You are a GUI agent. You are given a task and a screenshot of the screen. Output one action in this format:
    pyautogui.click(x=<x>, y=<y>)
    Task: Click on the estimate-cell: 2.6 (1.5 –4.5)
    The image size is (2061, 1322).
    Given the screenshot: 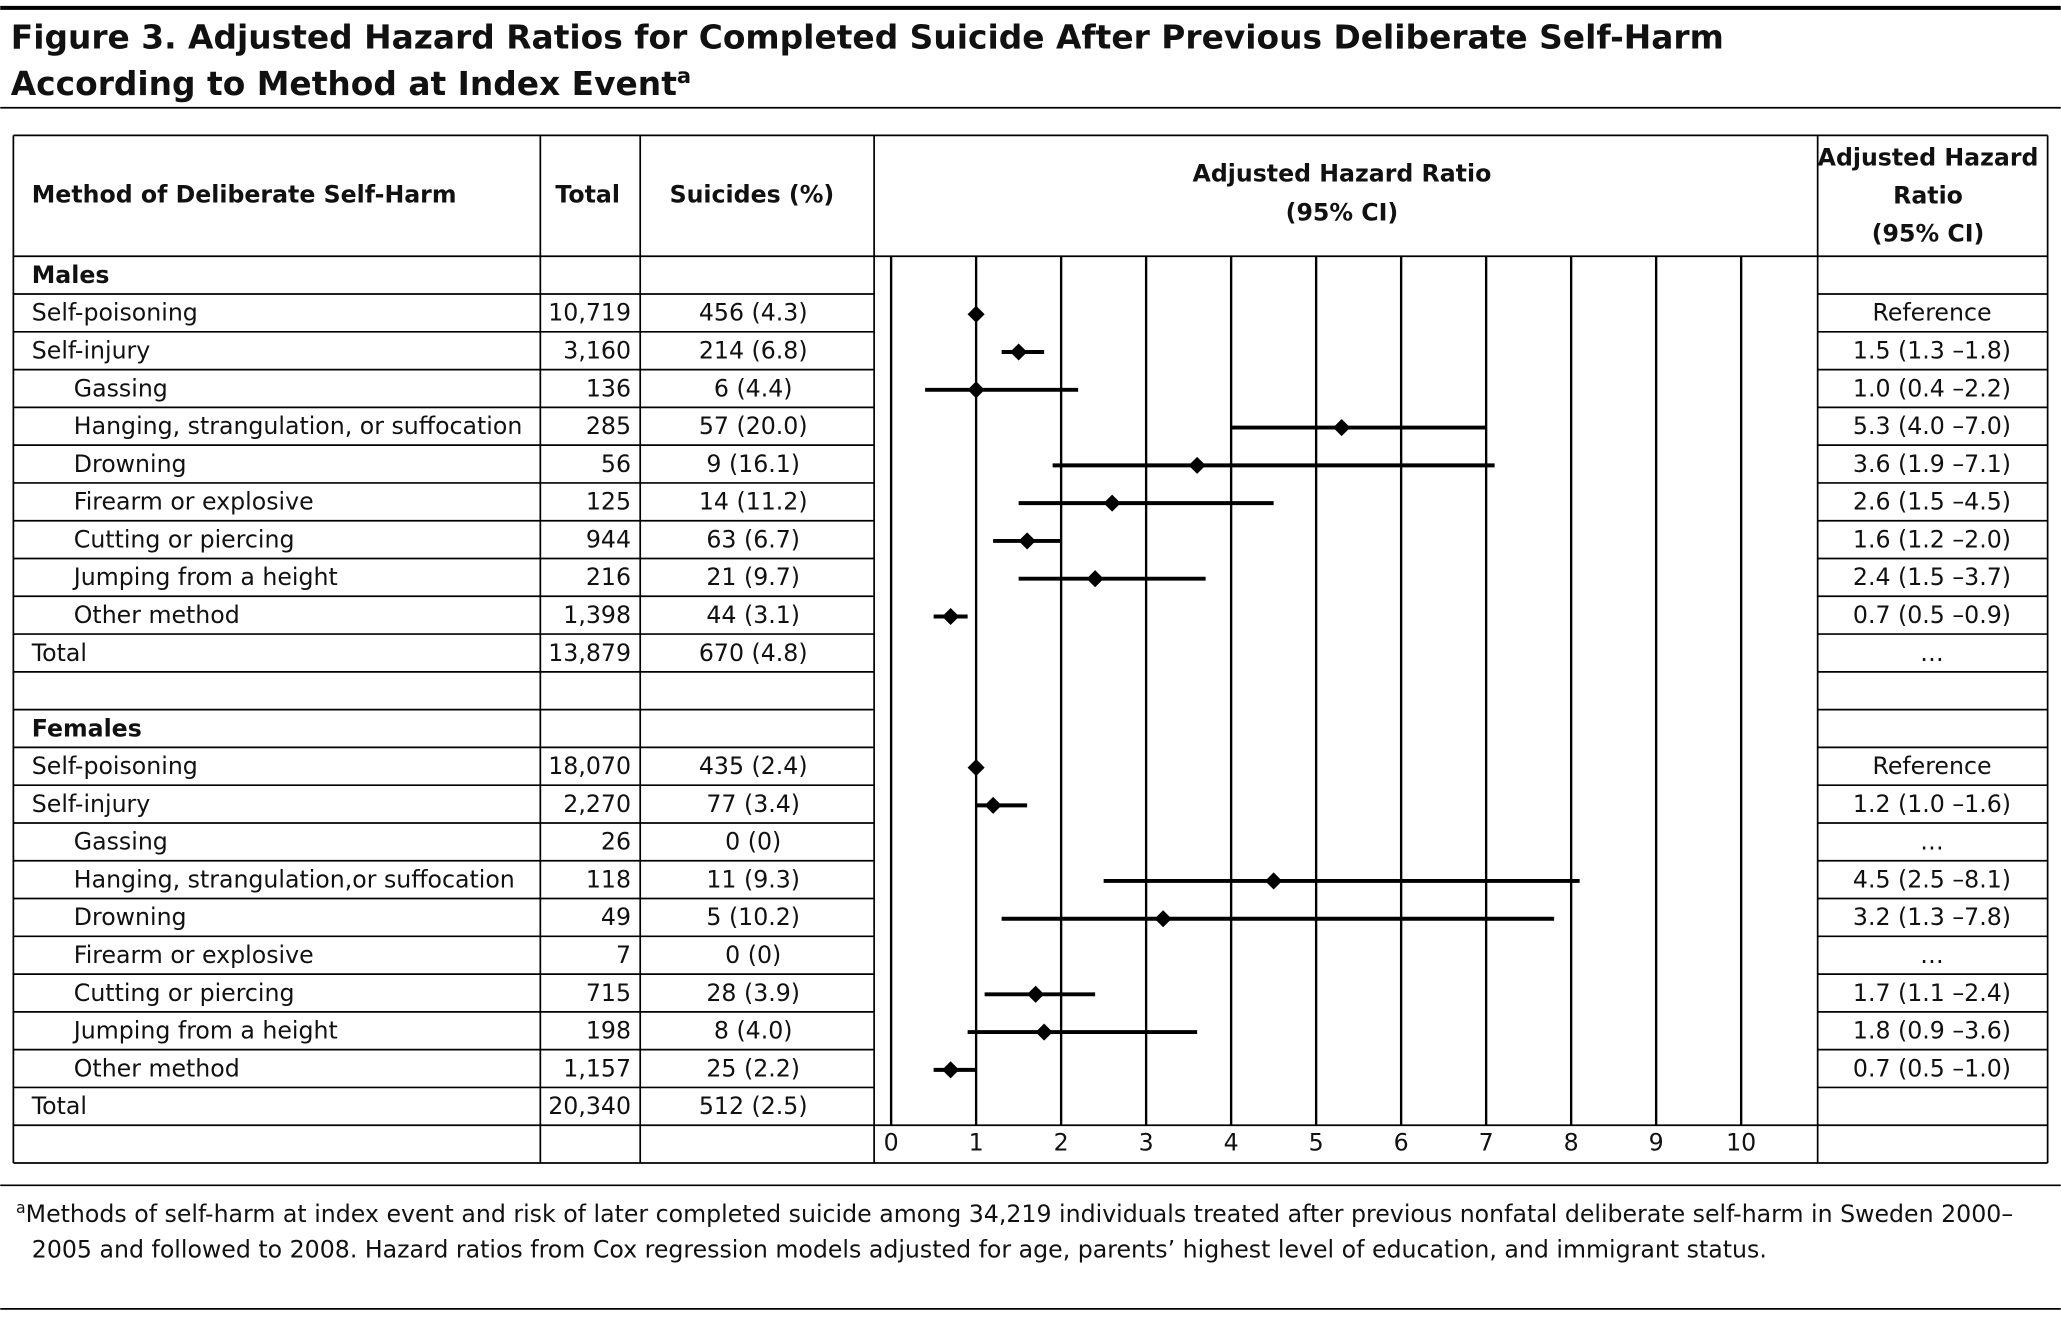 What is the action you would take?
    pyautogui.click(x=1932, y=502)
    